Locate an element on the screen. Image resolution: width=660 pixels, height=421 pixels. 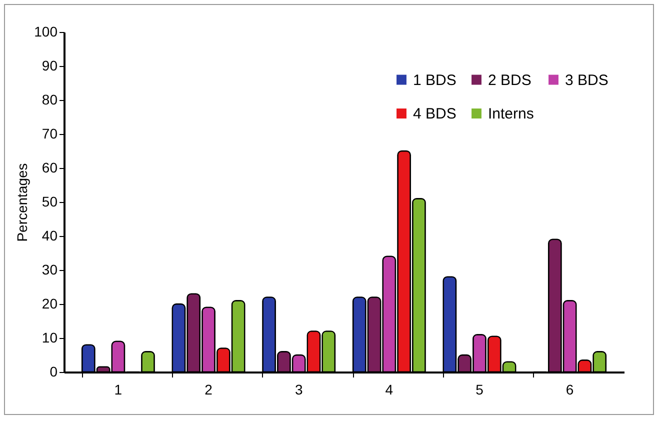
y-tick-label: 40 is located at coordinates (50, 236).